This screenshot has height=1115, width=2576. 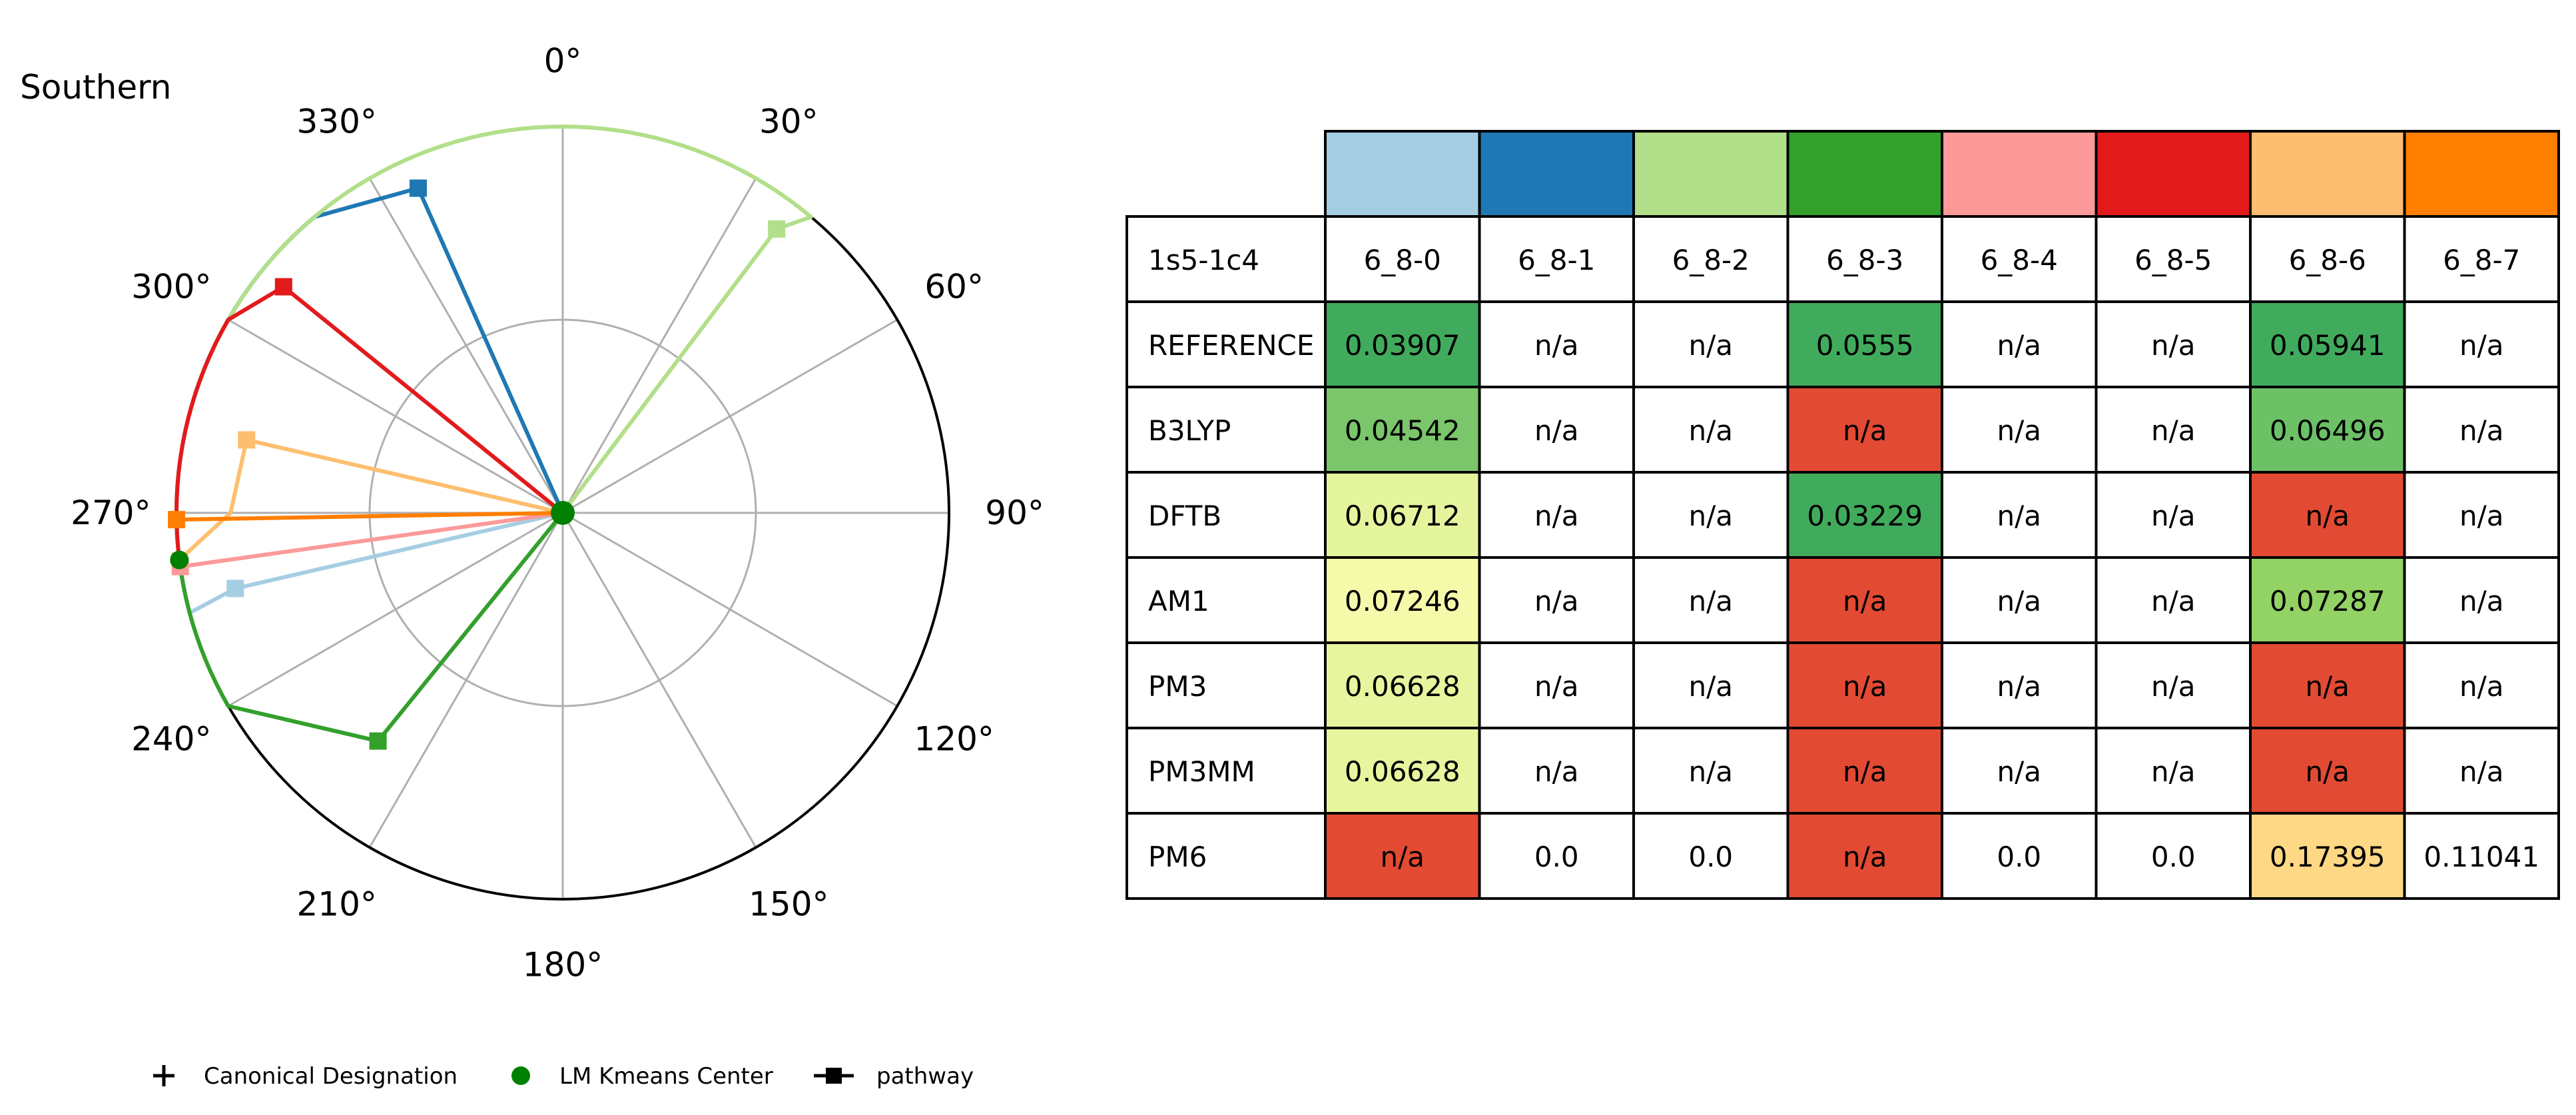 I want to click on legend-label: LM Kmeans Center, so click(x=666, y=1076).